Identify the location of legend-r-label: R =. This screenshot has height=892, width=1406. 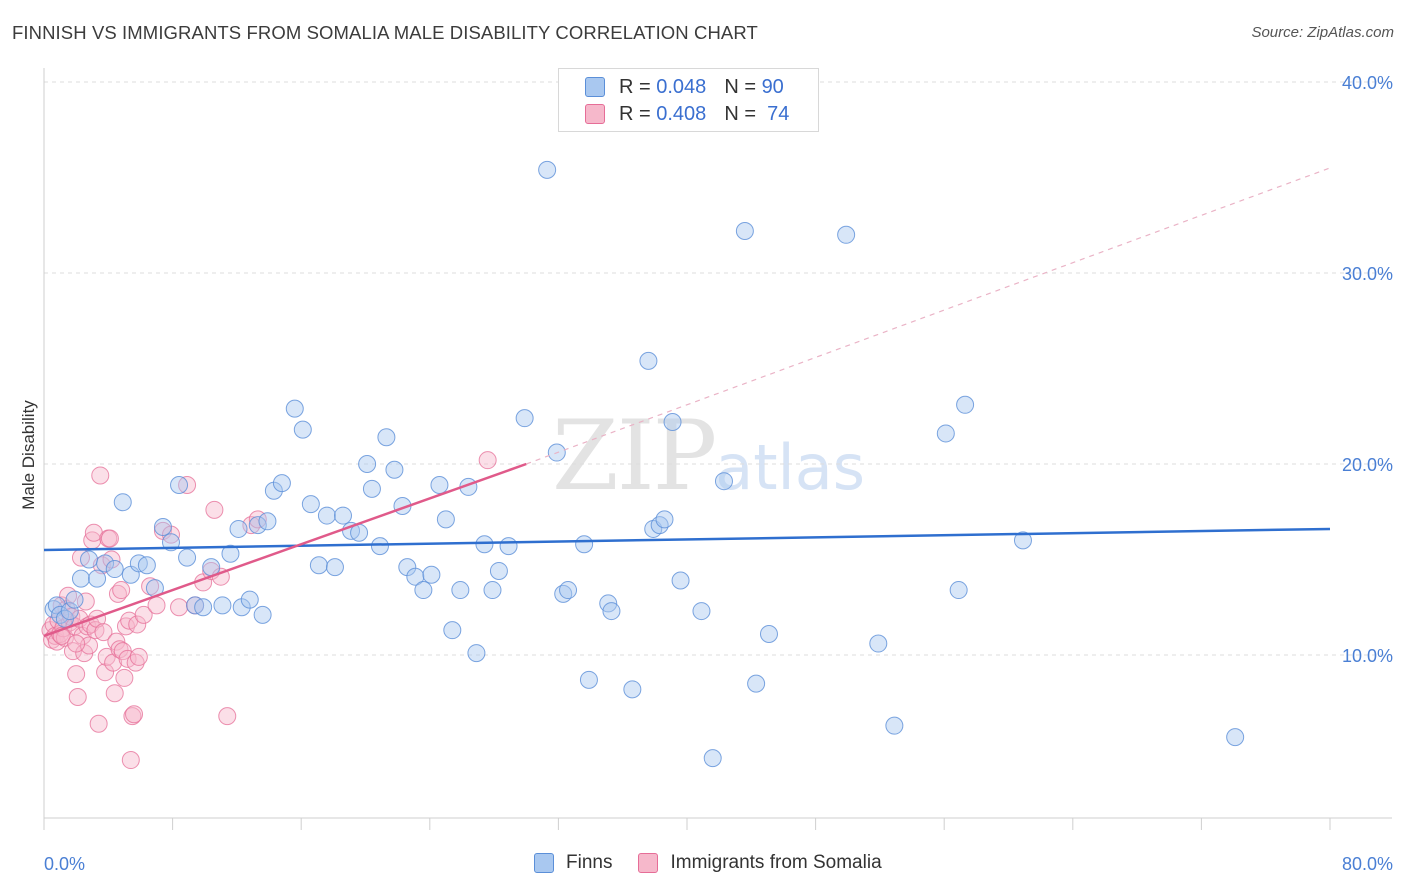
(635, 86).